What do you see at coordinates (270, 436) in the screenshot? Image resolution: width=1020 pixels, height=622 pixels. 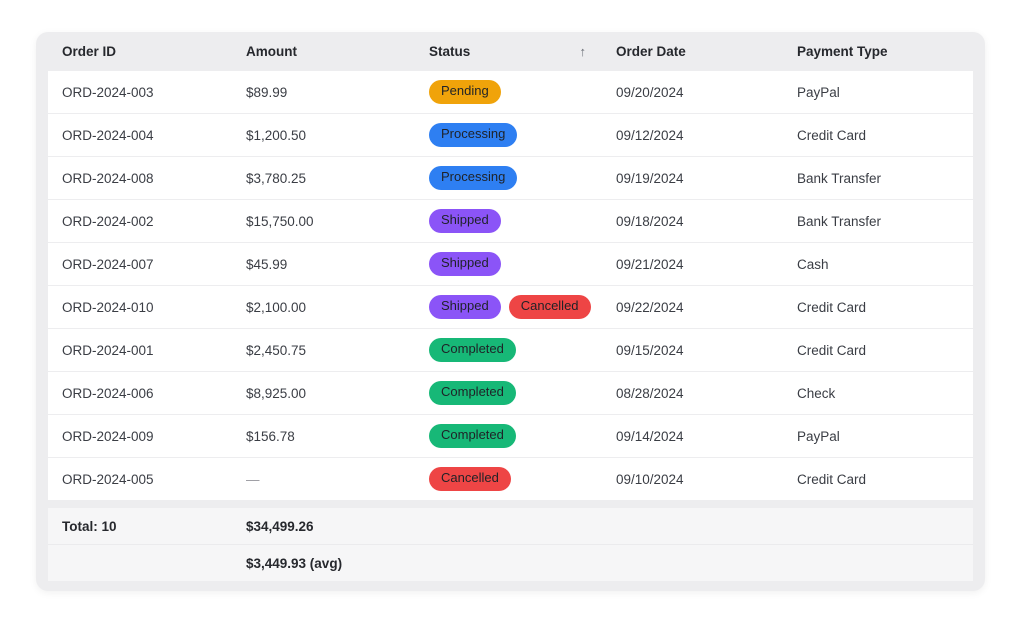 I see `amount-cell: $156.78` at bounding box center [270, 436].